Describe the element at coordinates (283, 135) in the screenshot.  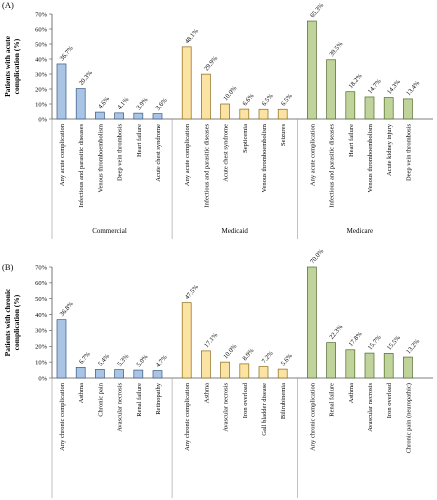
I see `category-label: Seizures` at that location.